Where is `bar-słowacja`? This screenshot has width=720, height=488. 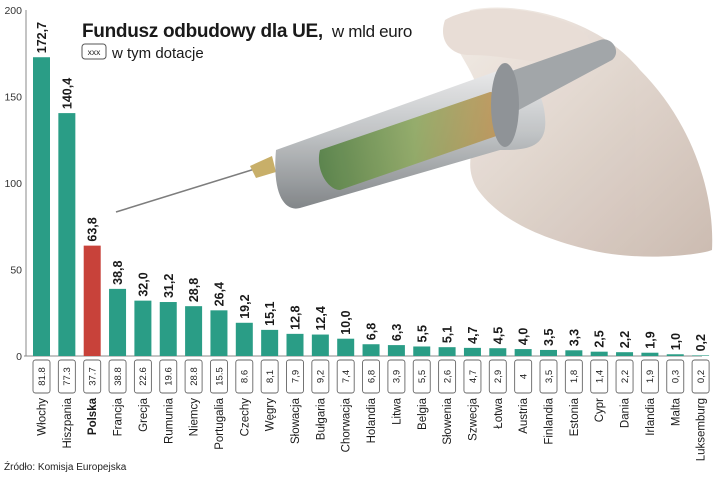 bar-słowacja is located at coordinates (295, 344).